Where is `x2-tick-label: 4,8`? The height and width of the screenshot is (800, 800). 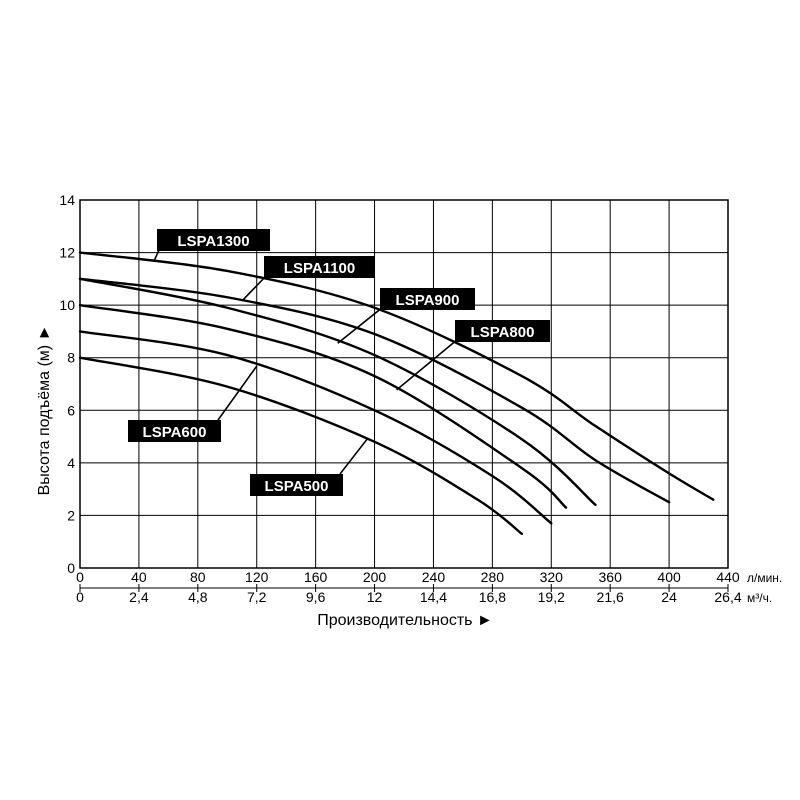
x2-tick-label: 4,8 is located at coordinates (198, 597).